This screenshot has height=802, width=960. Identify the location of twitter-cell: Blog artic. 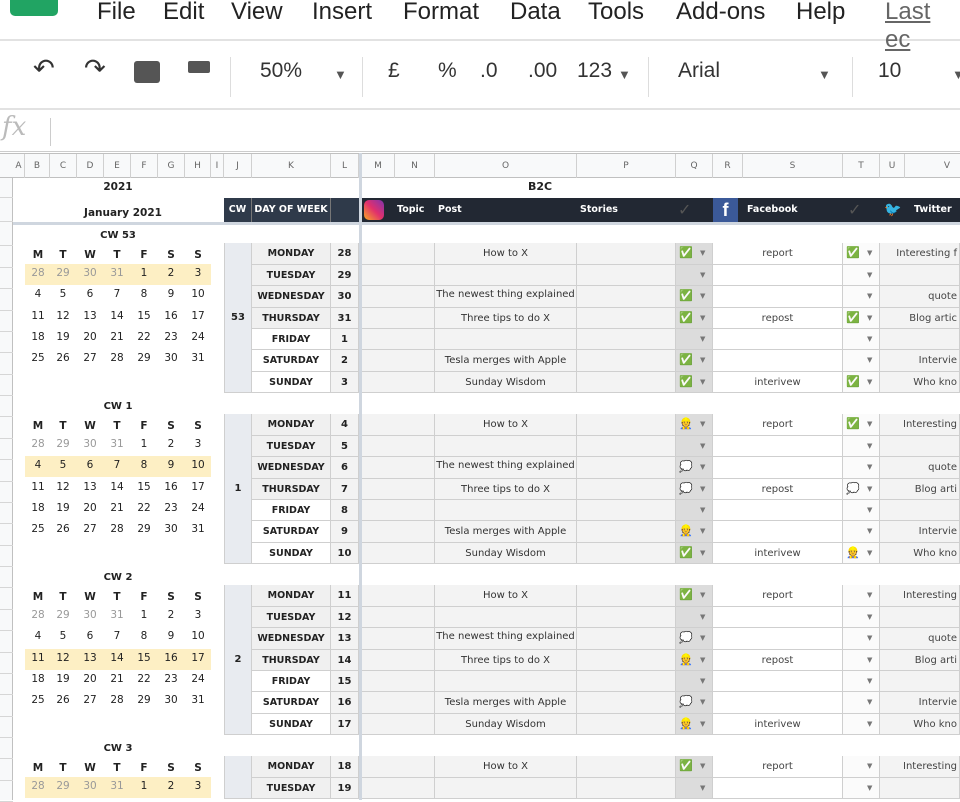
(920, 318).